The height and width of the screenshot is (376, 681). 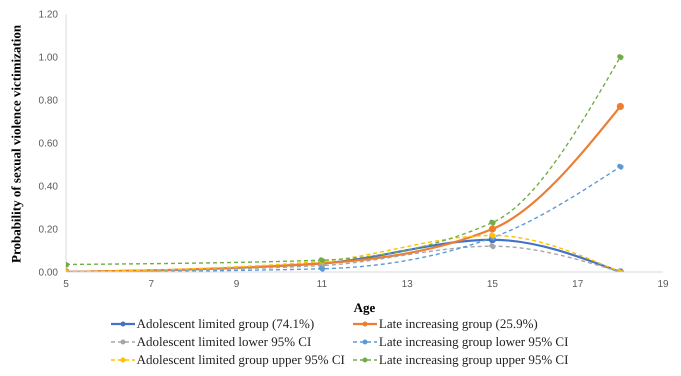 I want to click on y-tick-label: 0.00, so click(x=48, y=273).